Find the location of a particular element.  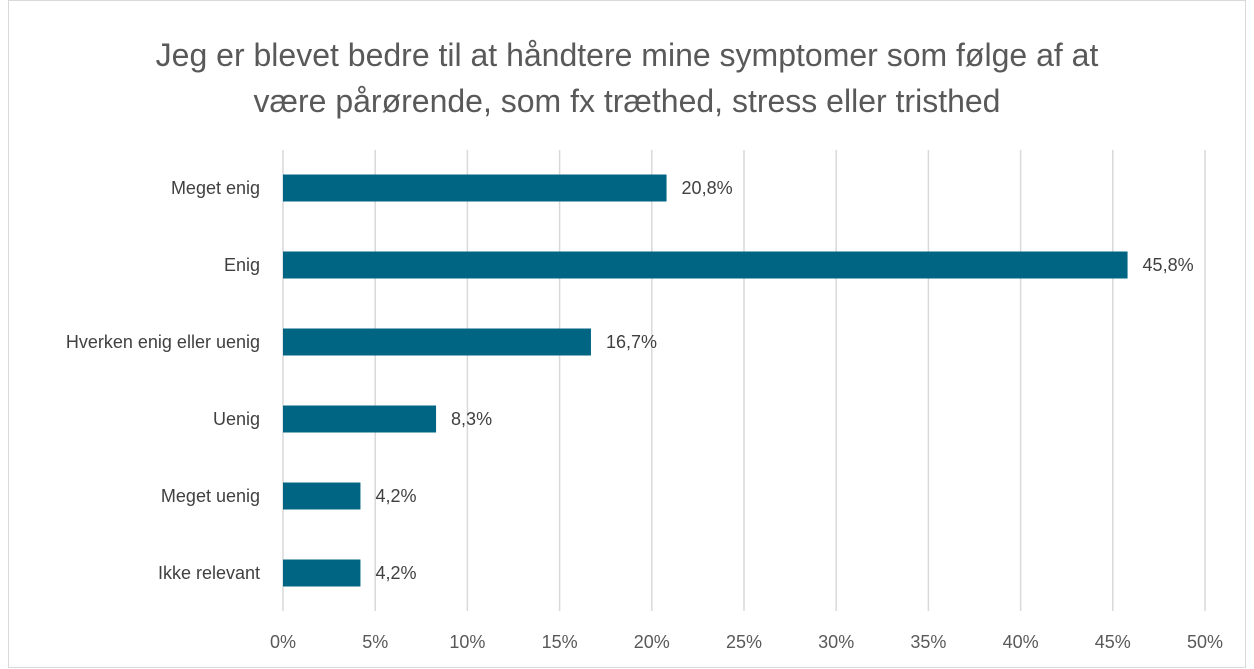

x-tick-label: 45% is located at coordinates (1113, 642).